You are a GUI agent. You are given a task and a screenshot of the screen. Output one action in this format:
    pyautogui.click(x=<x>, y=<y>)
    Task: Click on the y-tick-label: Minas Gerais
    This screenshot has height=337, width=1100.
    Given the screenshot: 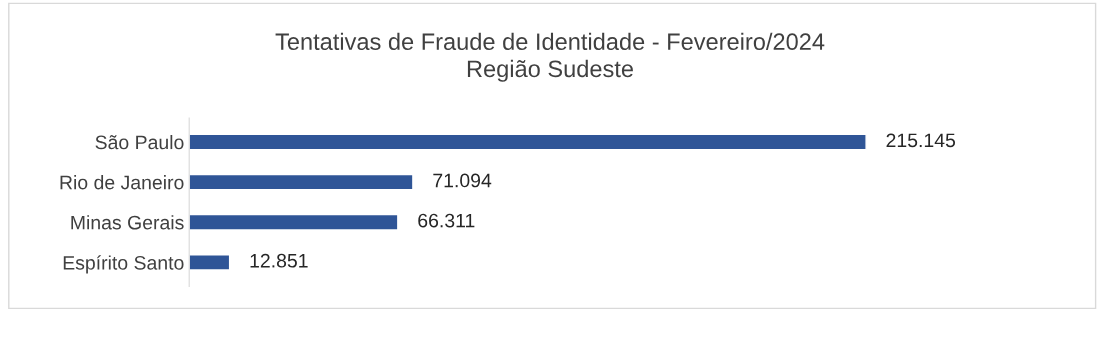 What is the action you would take?
    pyautogui.click(x=127, y=222)
    